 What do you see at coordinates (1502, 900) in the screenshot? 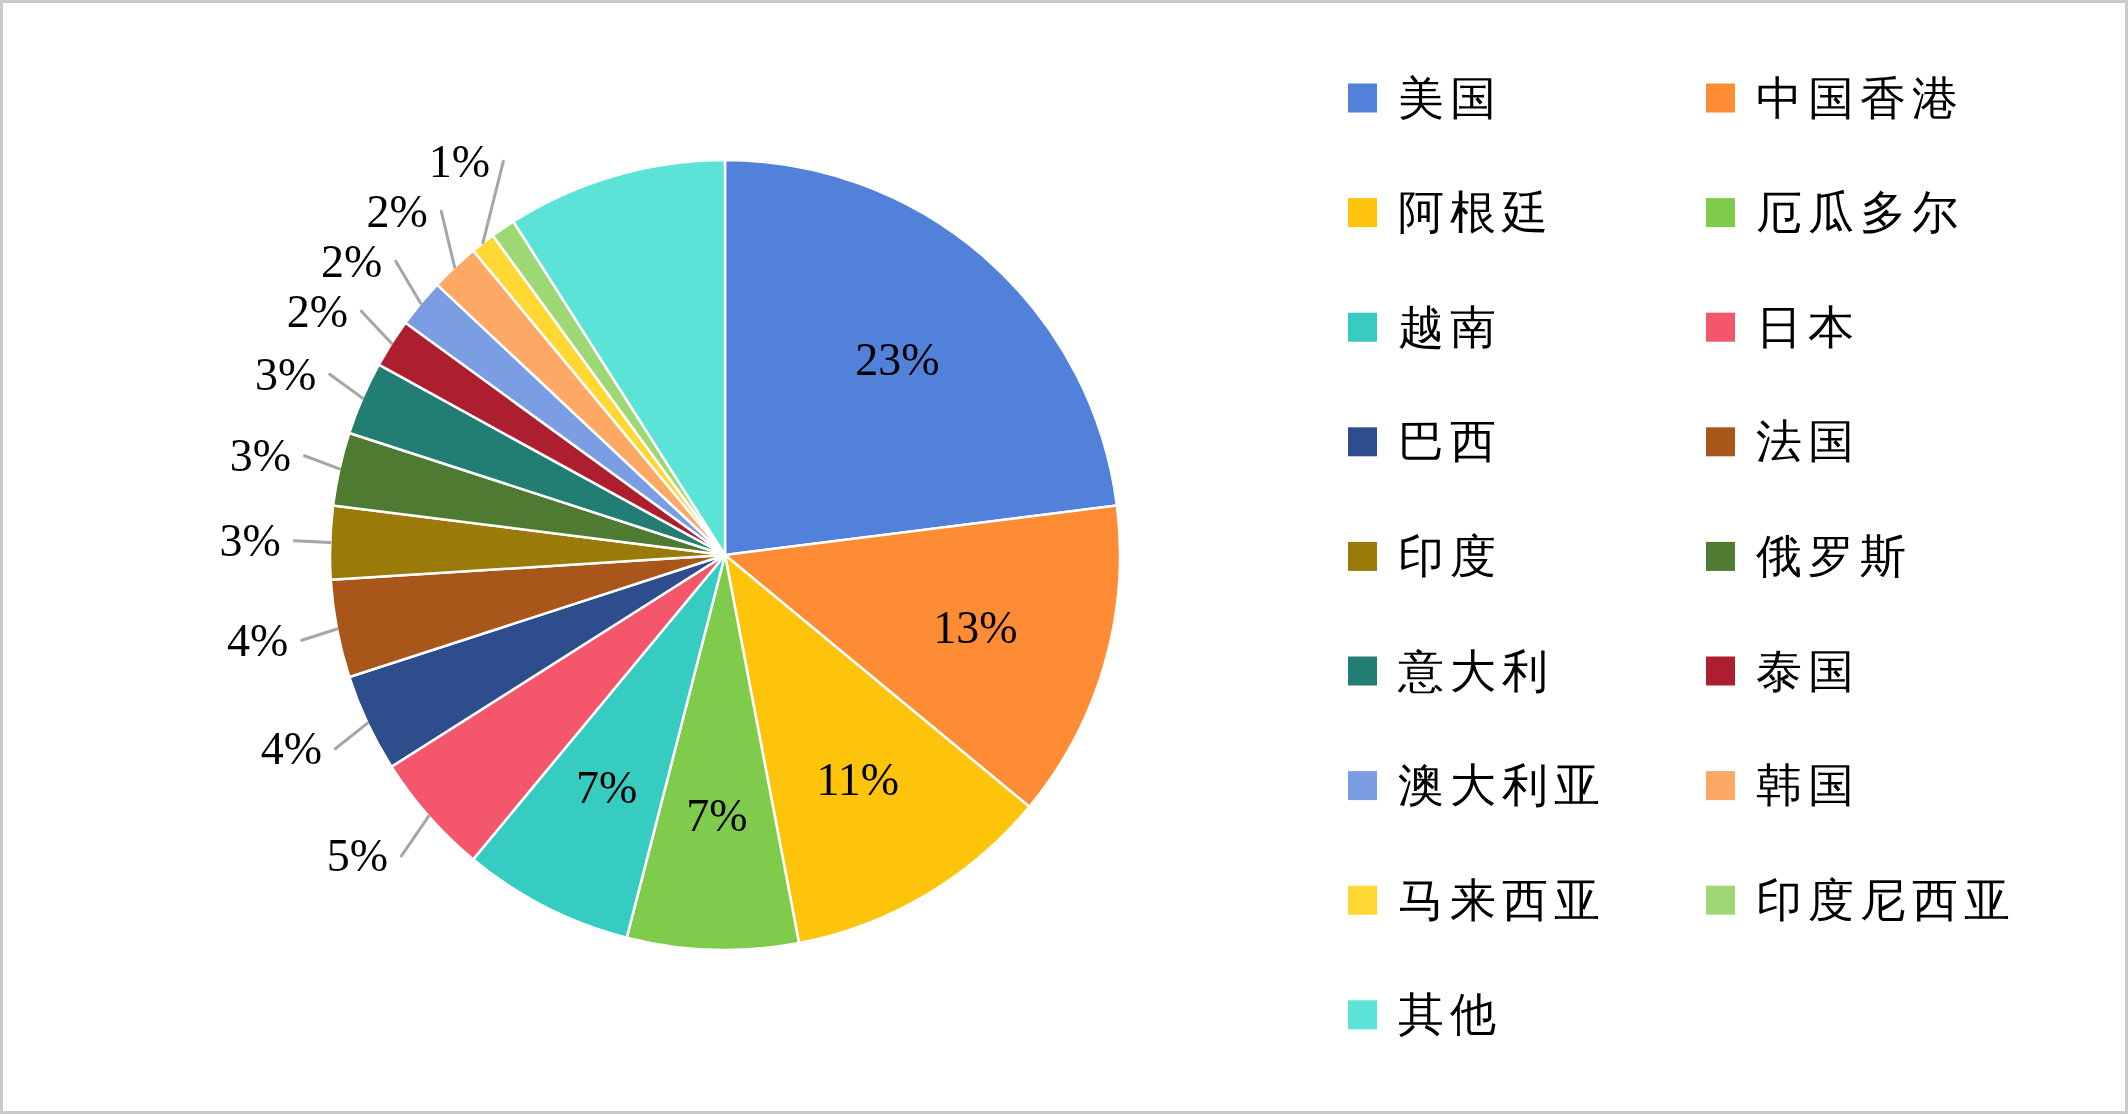
I see `legend-label: 马来西亚` at bounding box center [1502, 900].